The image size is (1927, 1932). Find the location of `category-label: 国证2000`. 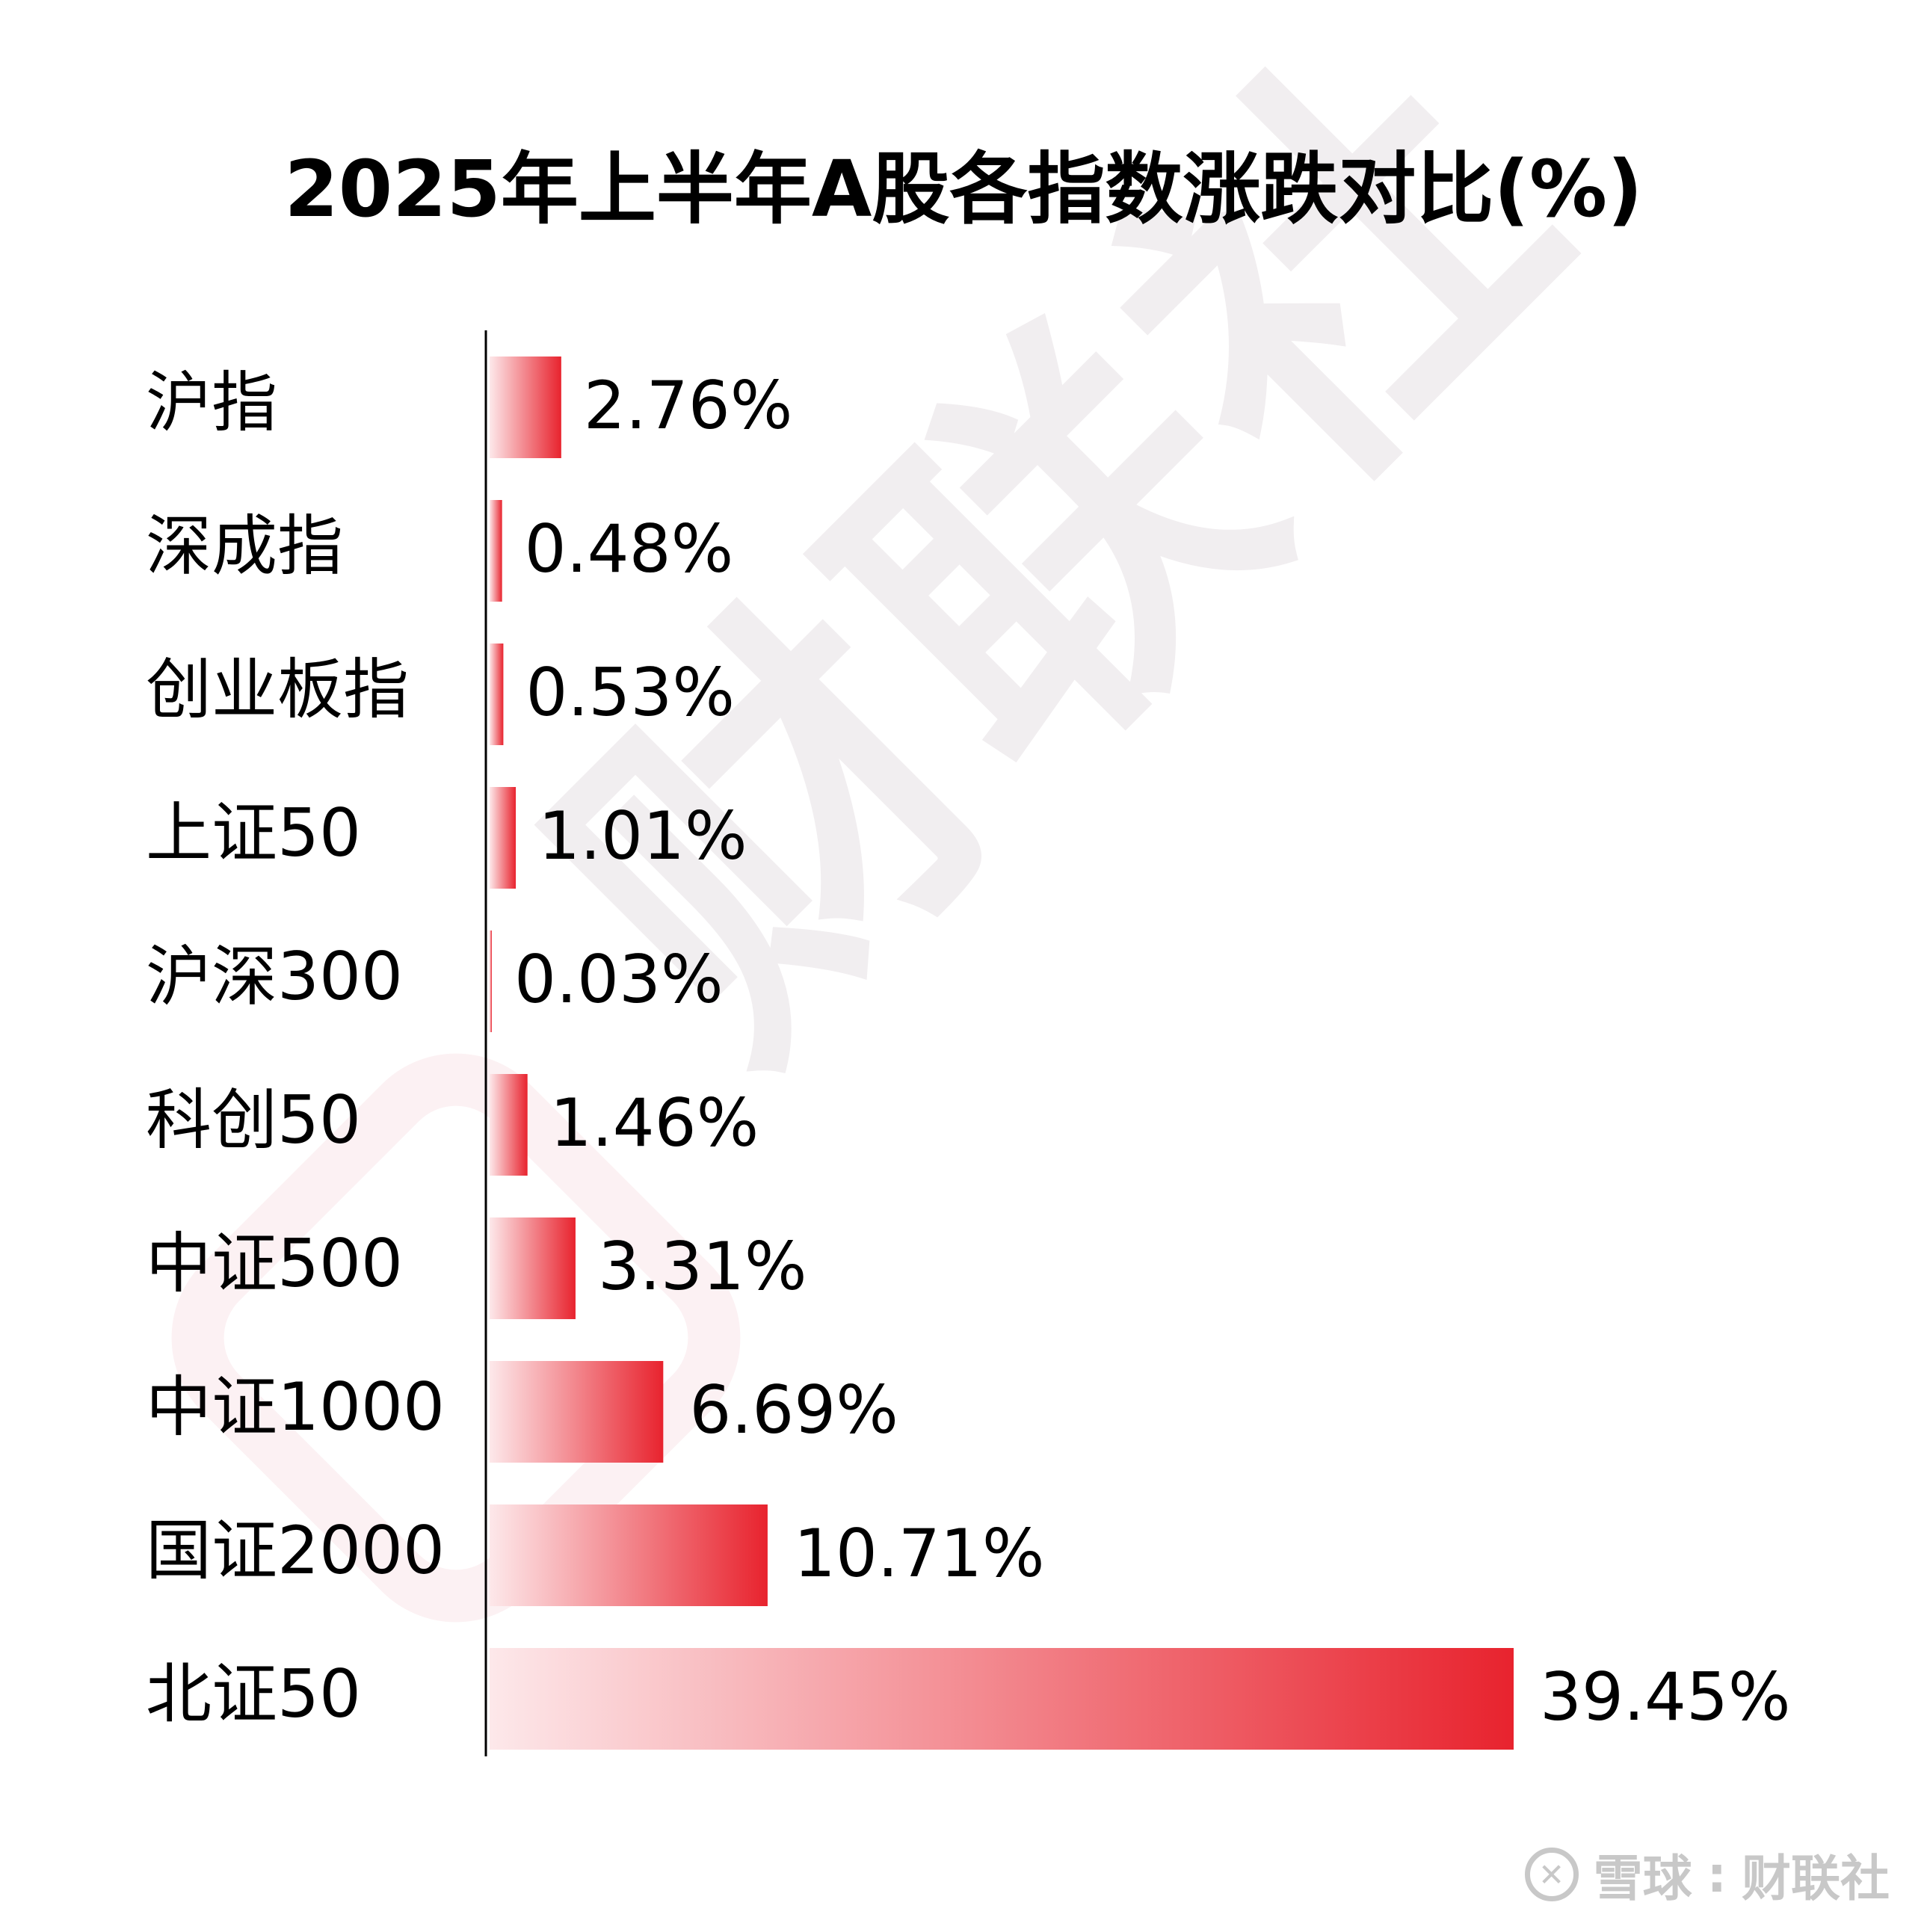

category-label: 国证2000 is located at coordinates (295, 1550).